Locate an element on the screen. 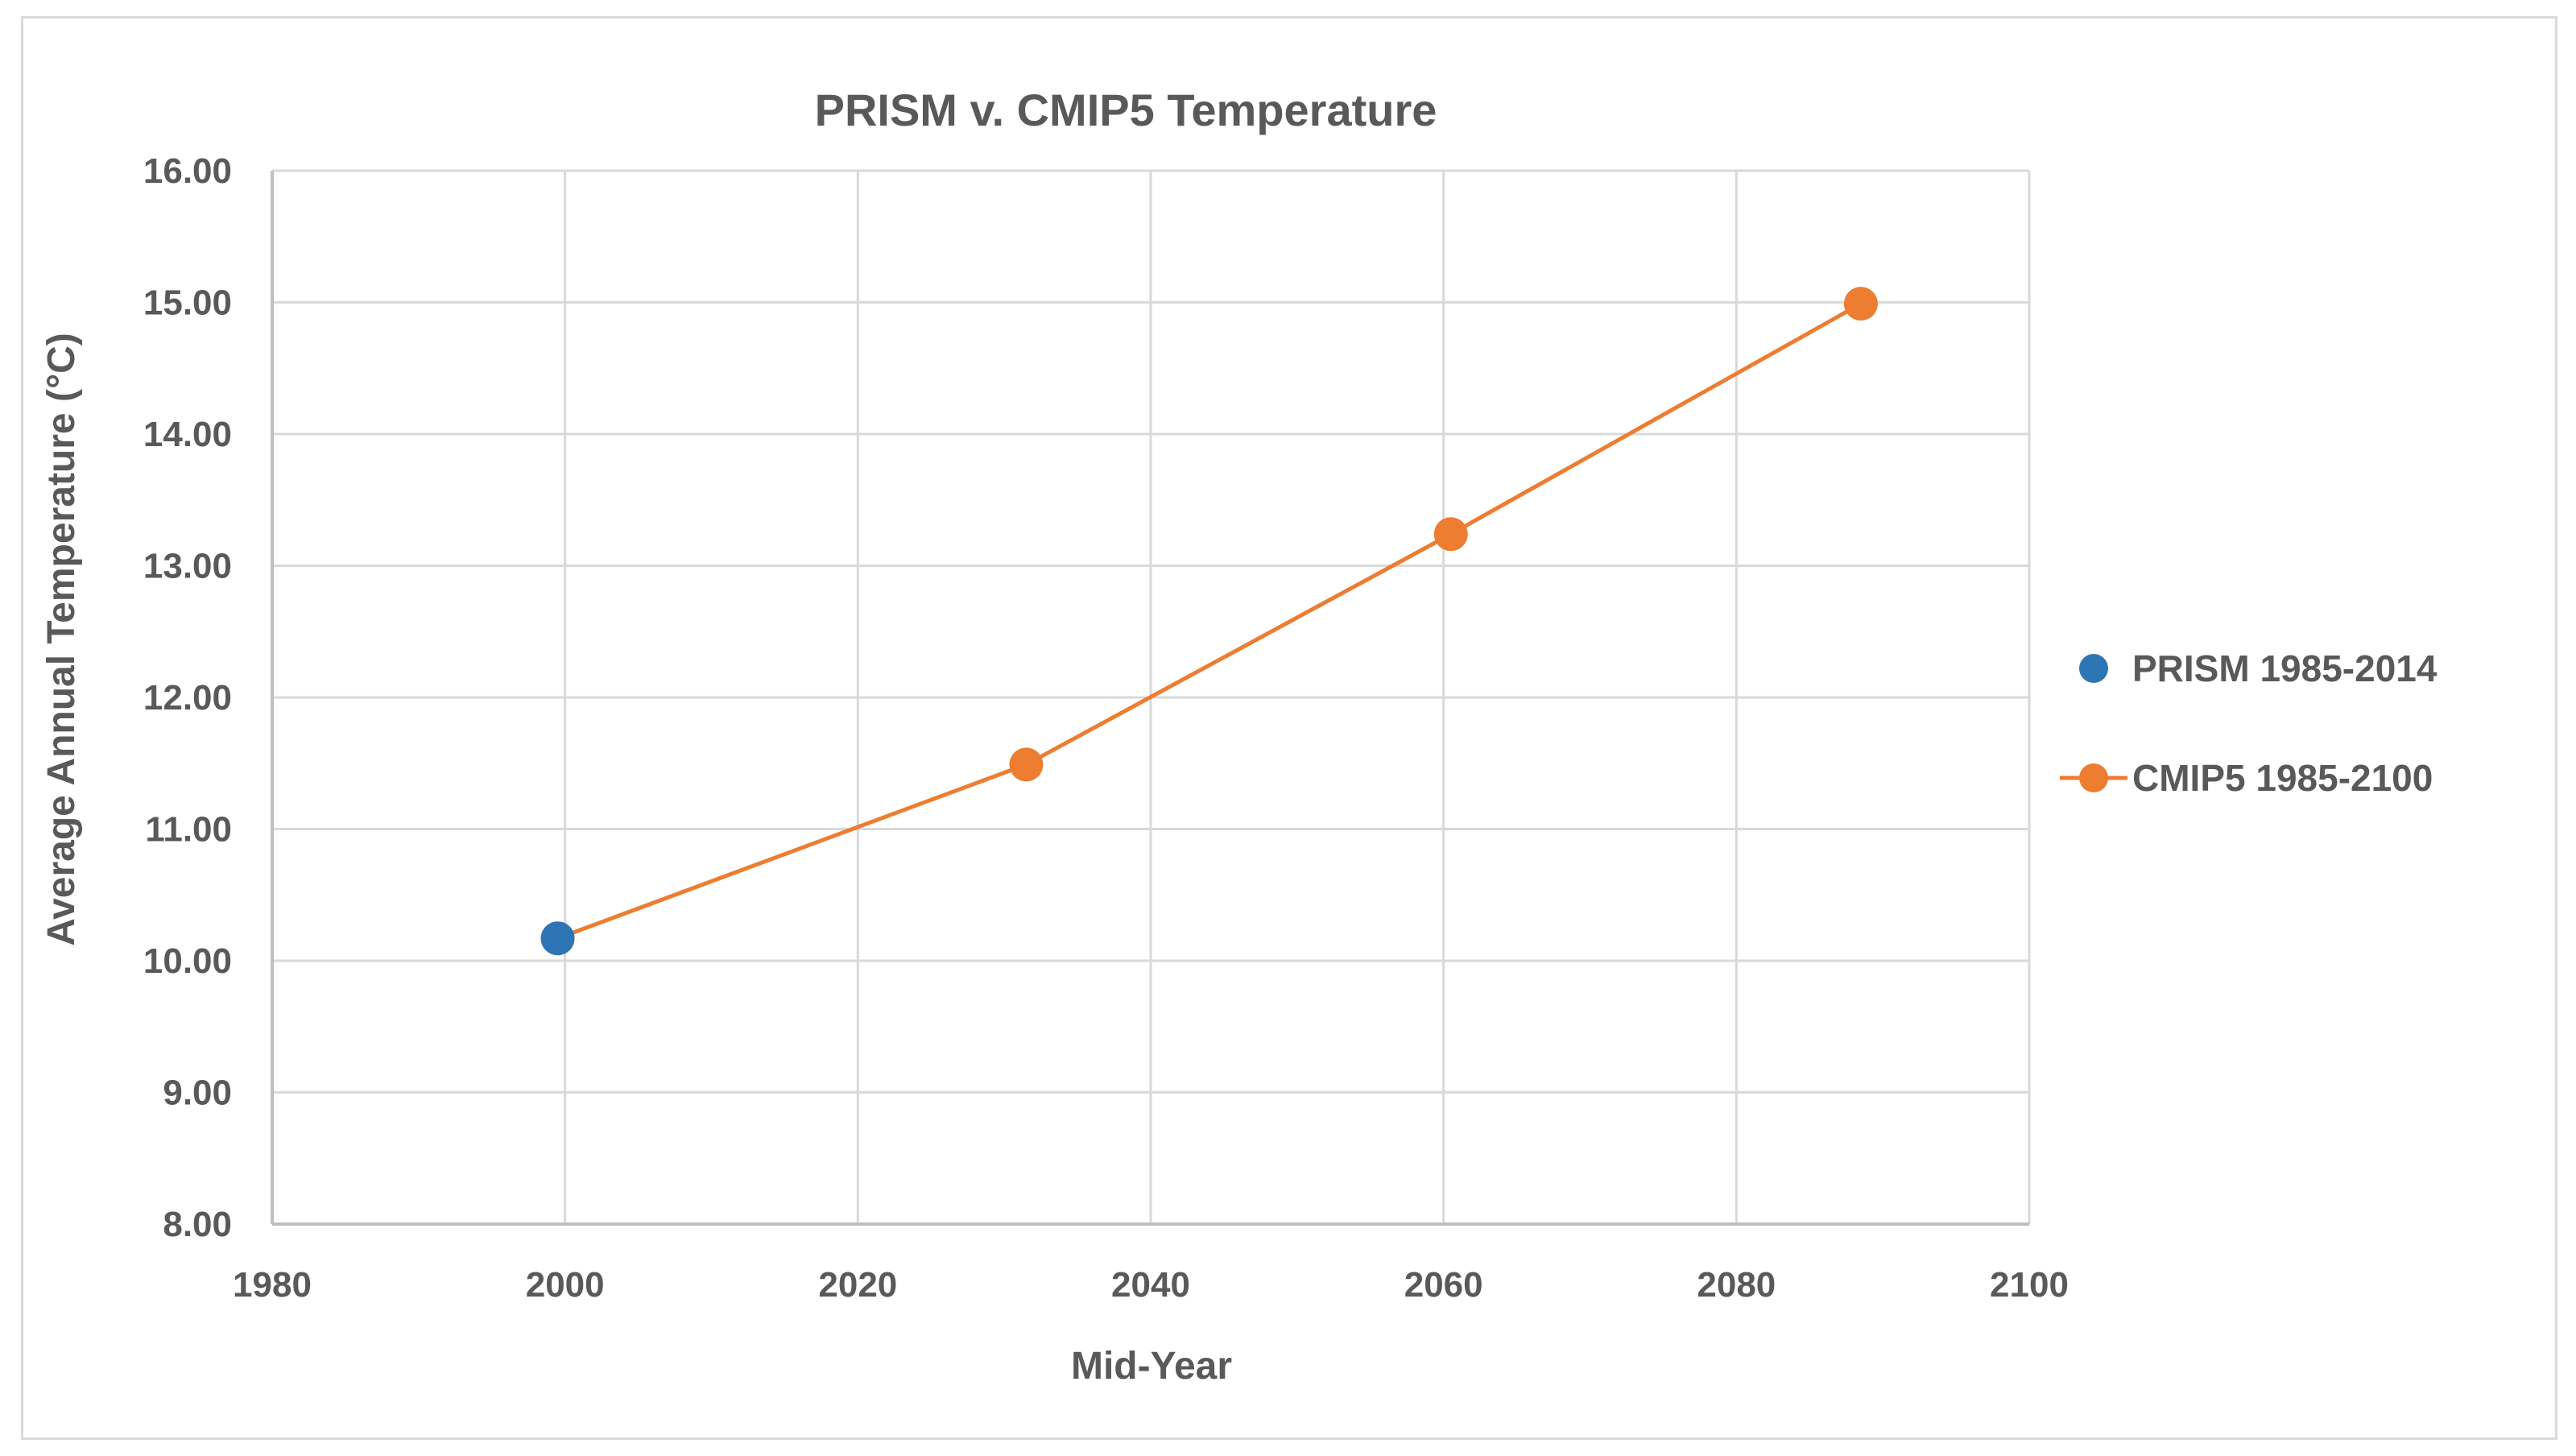 Image resolution: width=2576 pixels, height=1456 pixels. y-tick-label: 15.00 is located at coordinates (187, 303).